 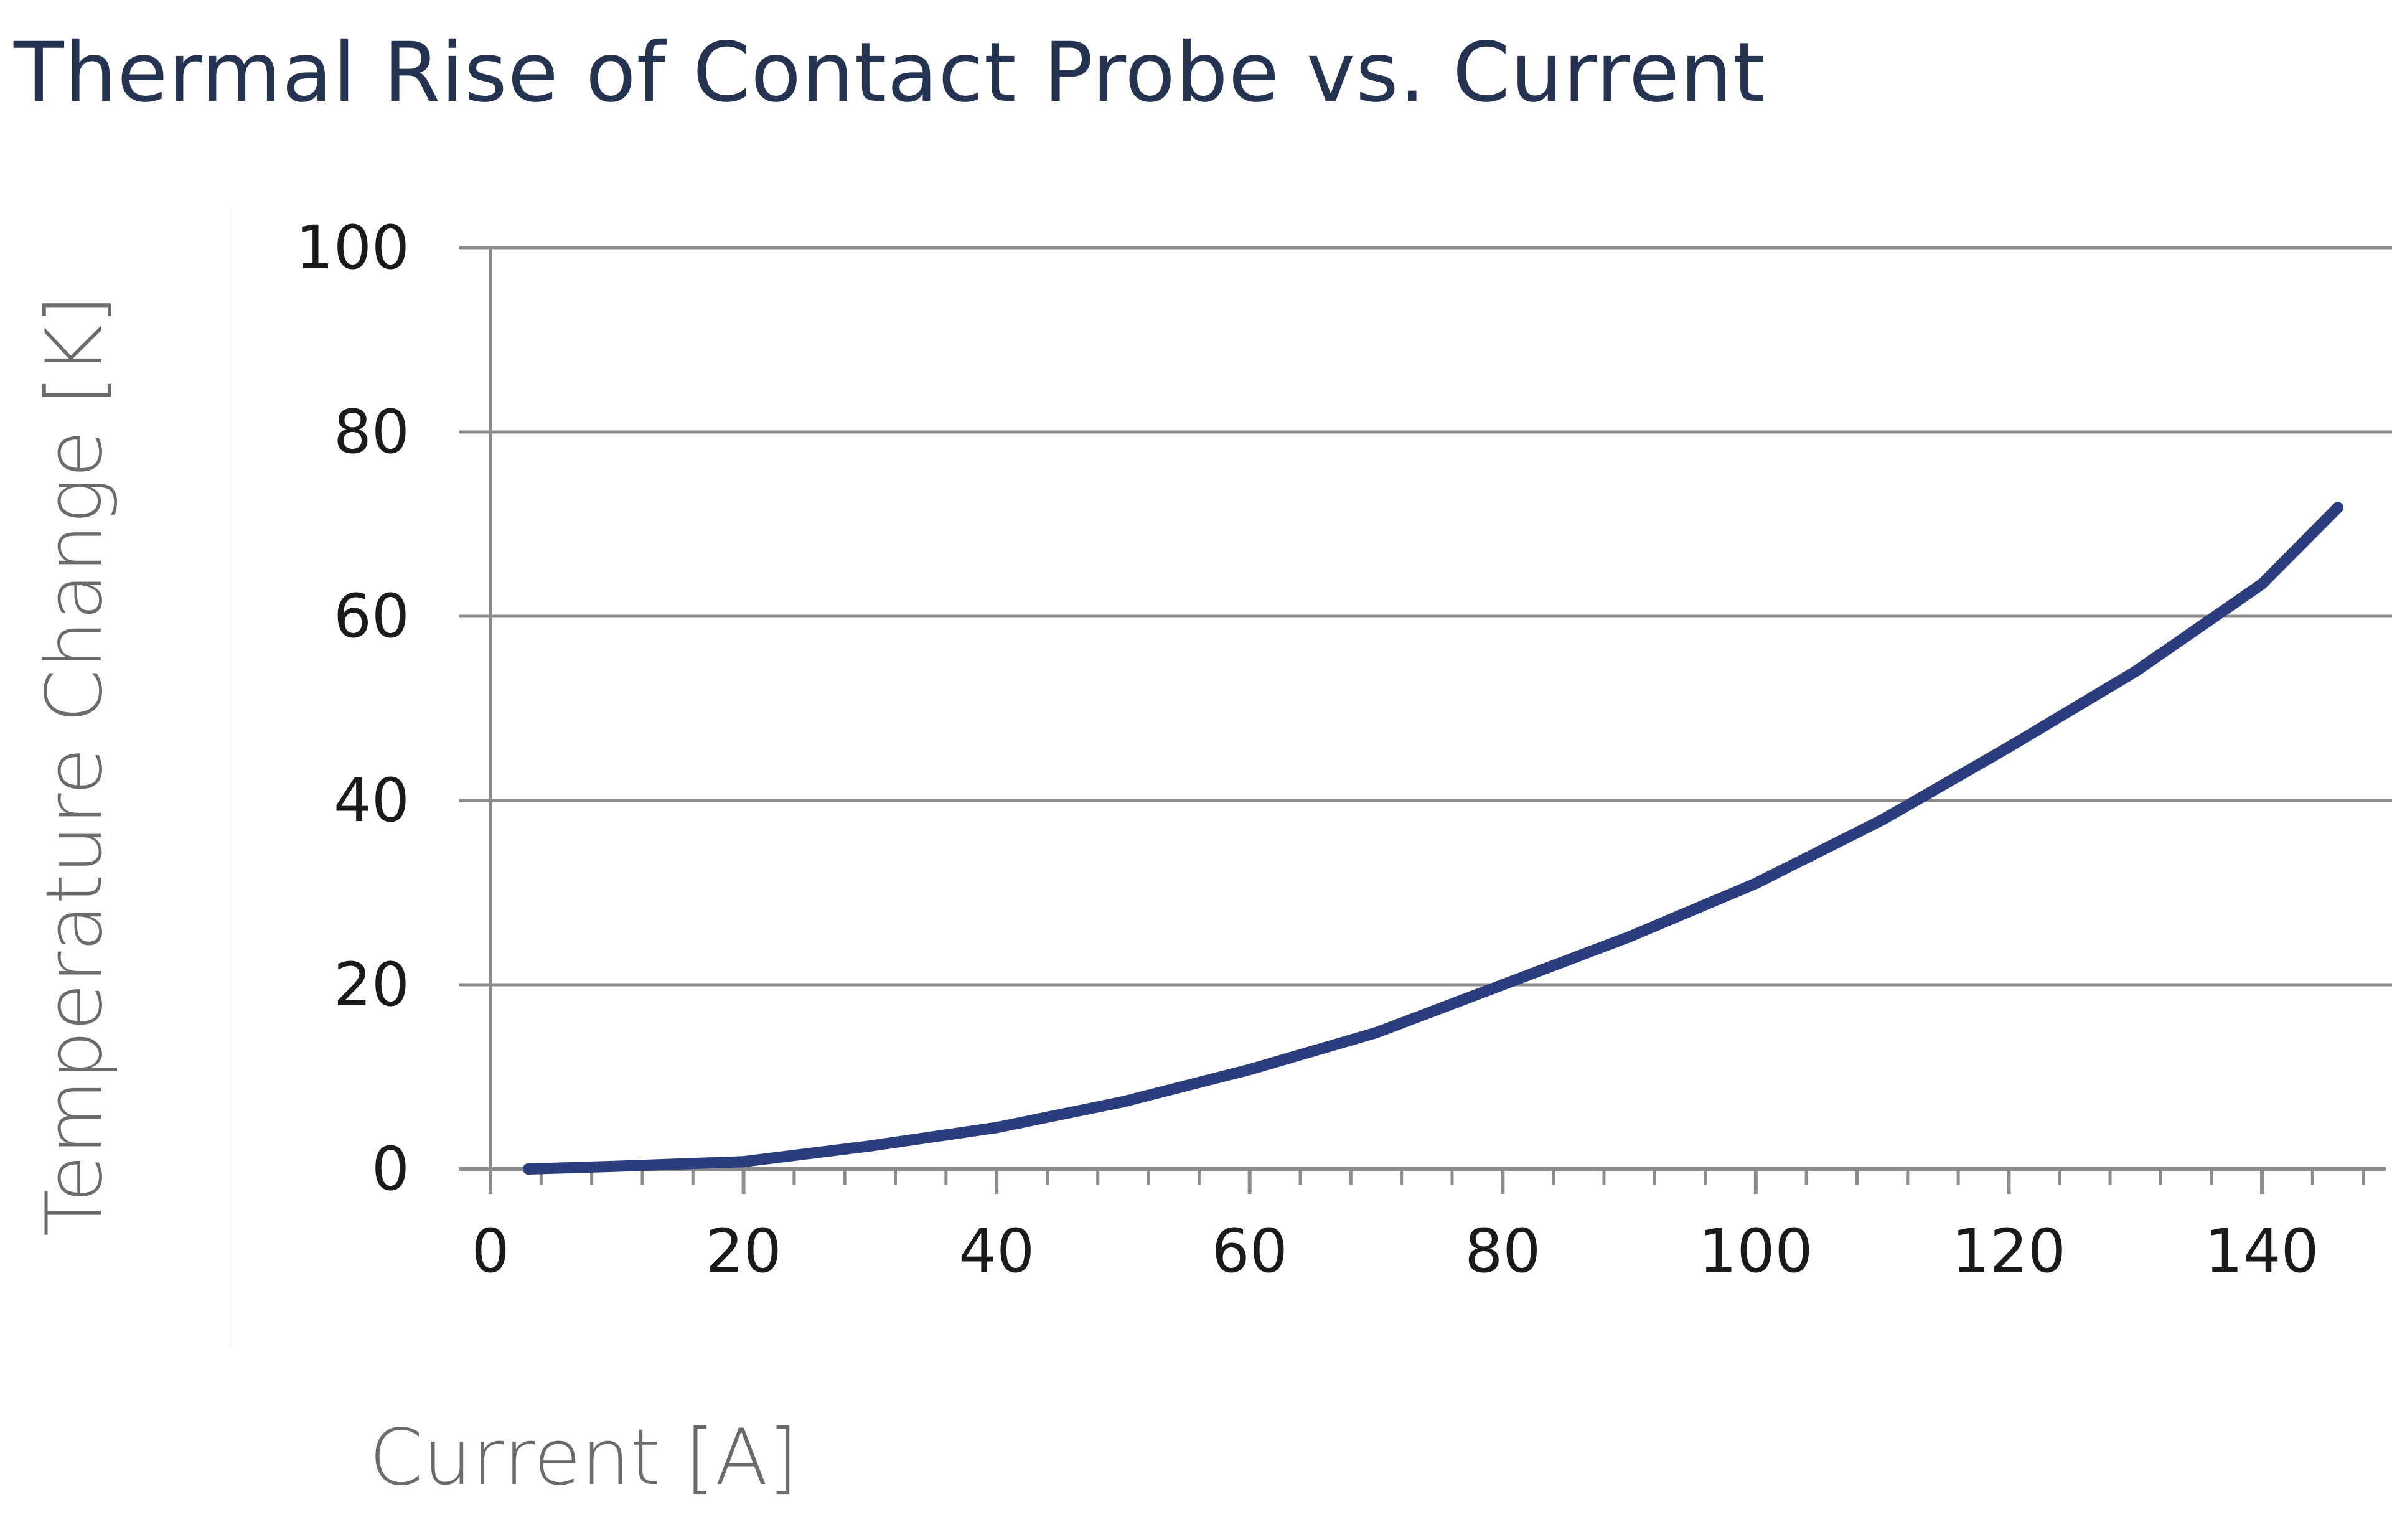 What do you see at coordinates (372, 432) in the screenshot?
I see `y-tick-label-80: 80` at bounding box center [372, 432].